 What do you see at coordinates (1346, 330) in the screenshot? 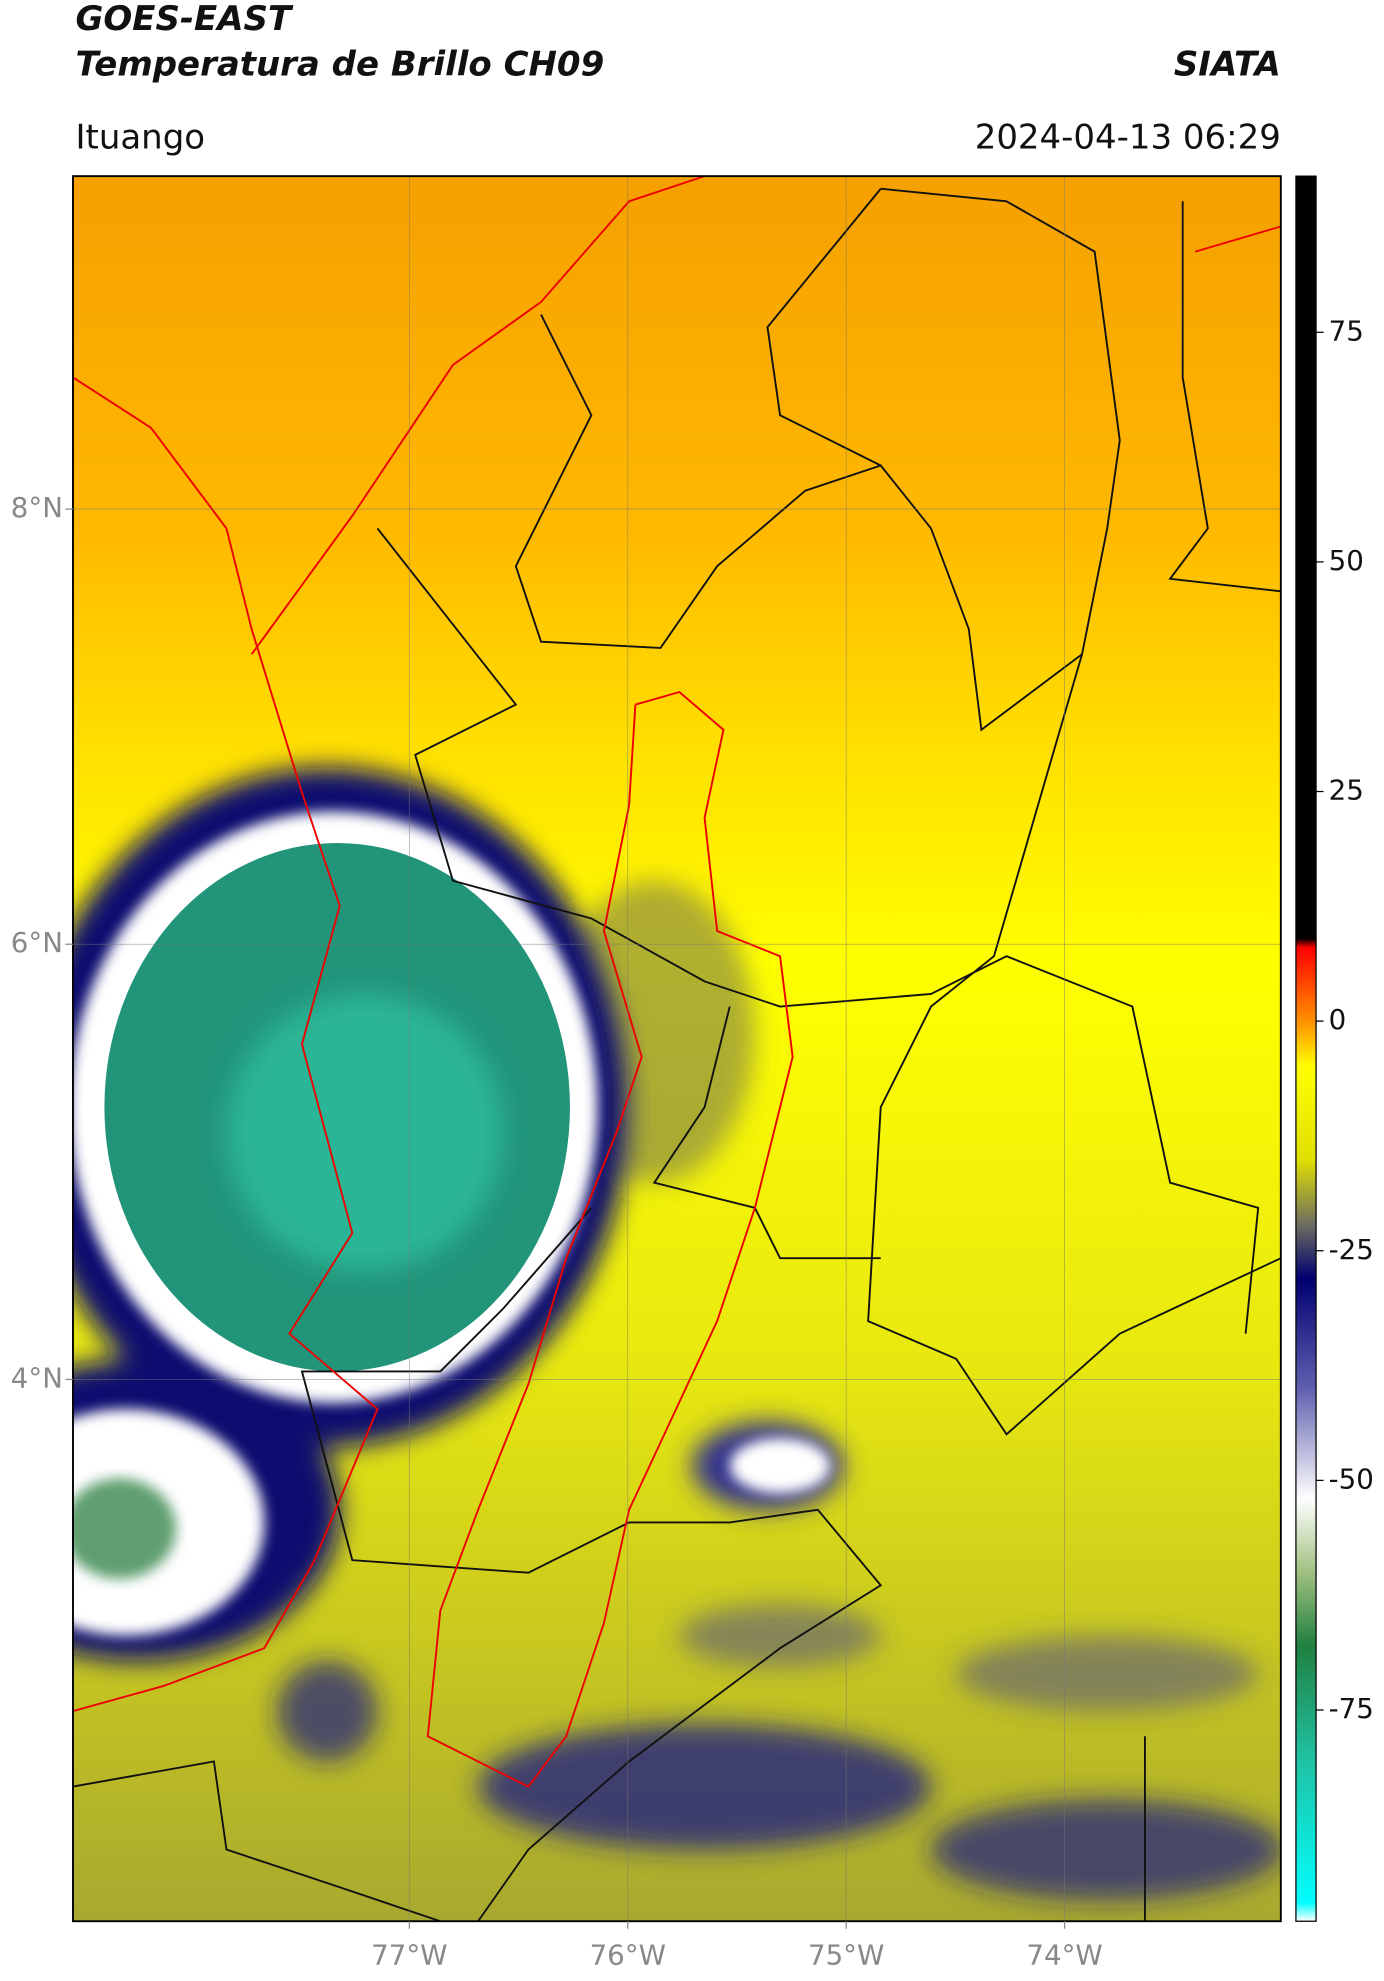
I see `colorbar-tick-label: 75` at bounding box center [1346, 330].